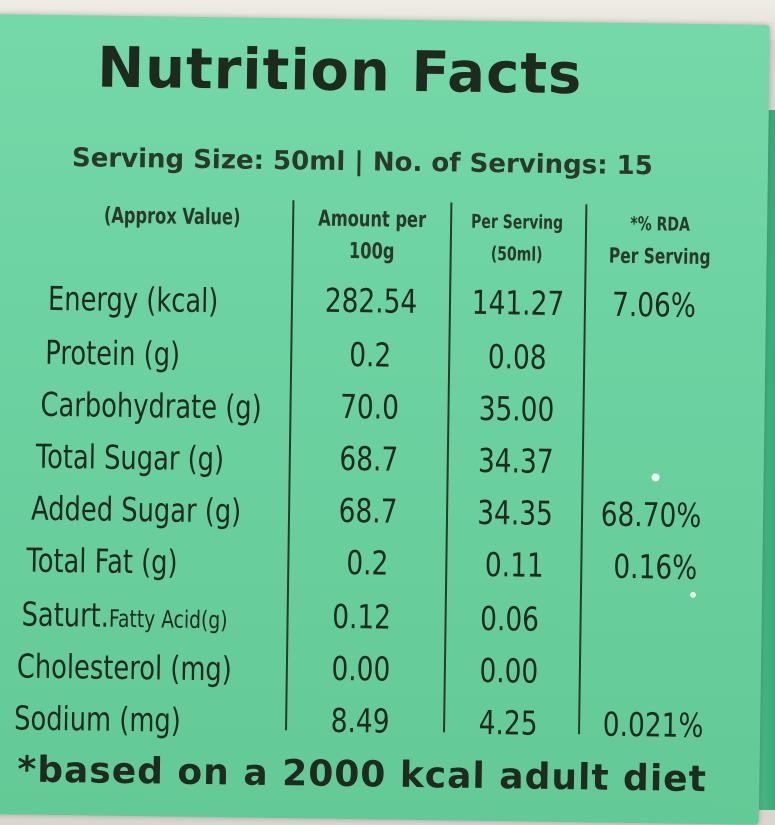 The height and width of the screenshot is (825, 775). I want to click on nutrient-label-sub: Fatty Acid(g), so click(168, 619).